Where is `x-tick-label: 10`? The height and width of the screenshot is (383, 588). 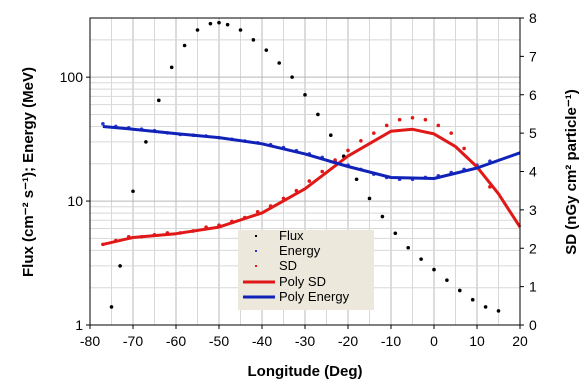
x-tick-label: 10 is located at coordinates (477, 341).